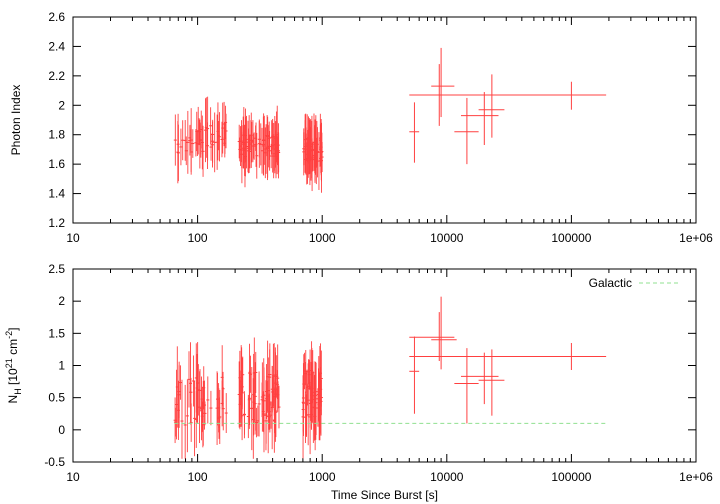 The width and height of the screenshot is (720, 504). What do you see at coordinates (56, 164) in the screenshot?
I see `y-tick-label: 1.6` at bounding box center [56, 164].